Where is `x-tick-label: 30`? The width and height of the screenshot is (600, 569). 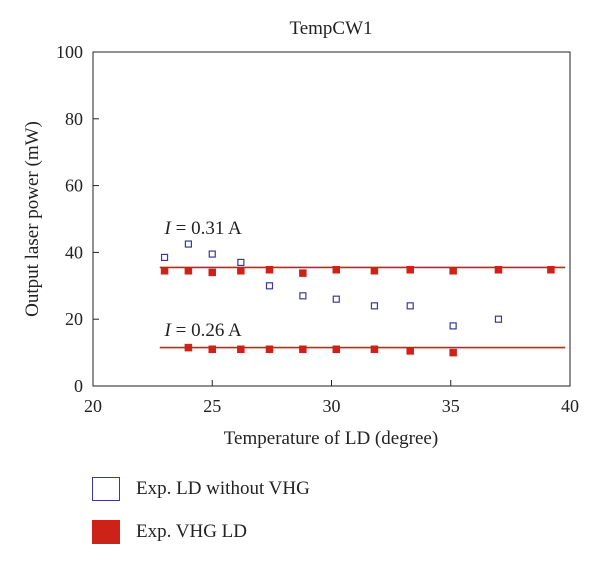
x-tick-label: 30 is located at coordinates (332, 406).